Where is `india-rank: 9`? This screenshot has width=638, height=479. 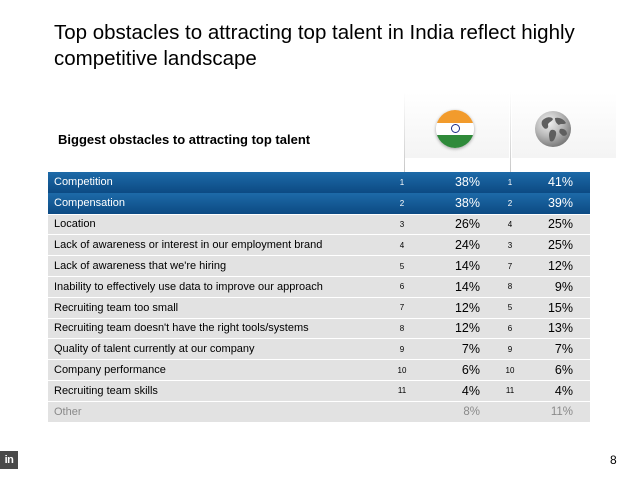 india-rank: 9 is located at coordinates (402, 349).